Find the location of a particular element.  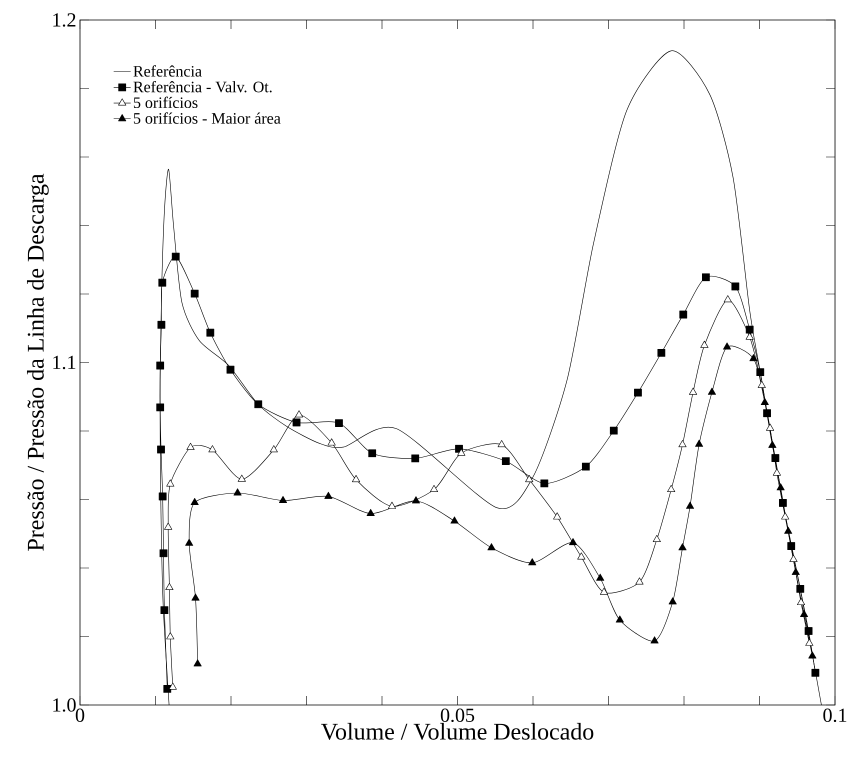

x-tick-label: 0 is located at coordinates (80, 715).